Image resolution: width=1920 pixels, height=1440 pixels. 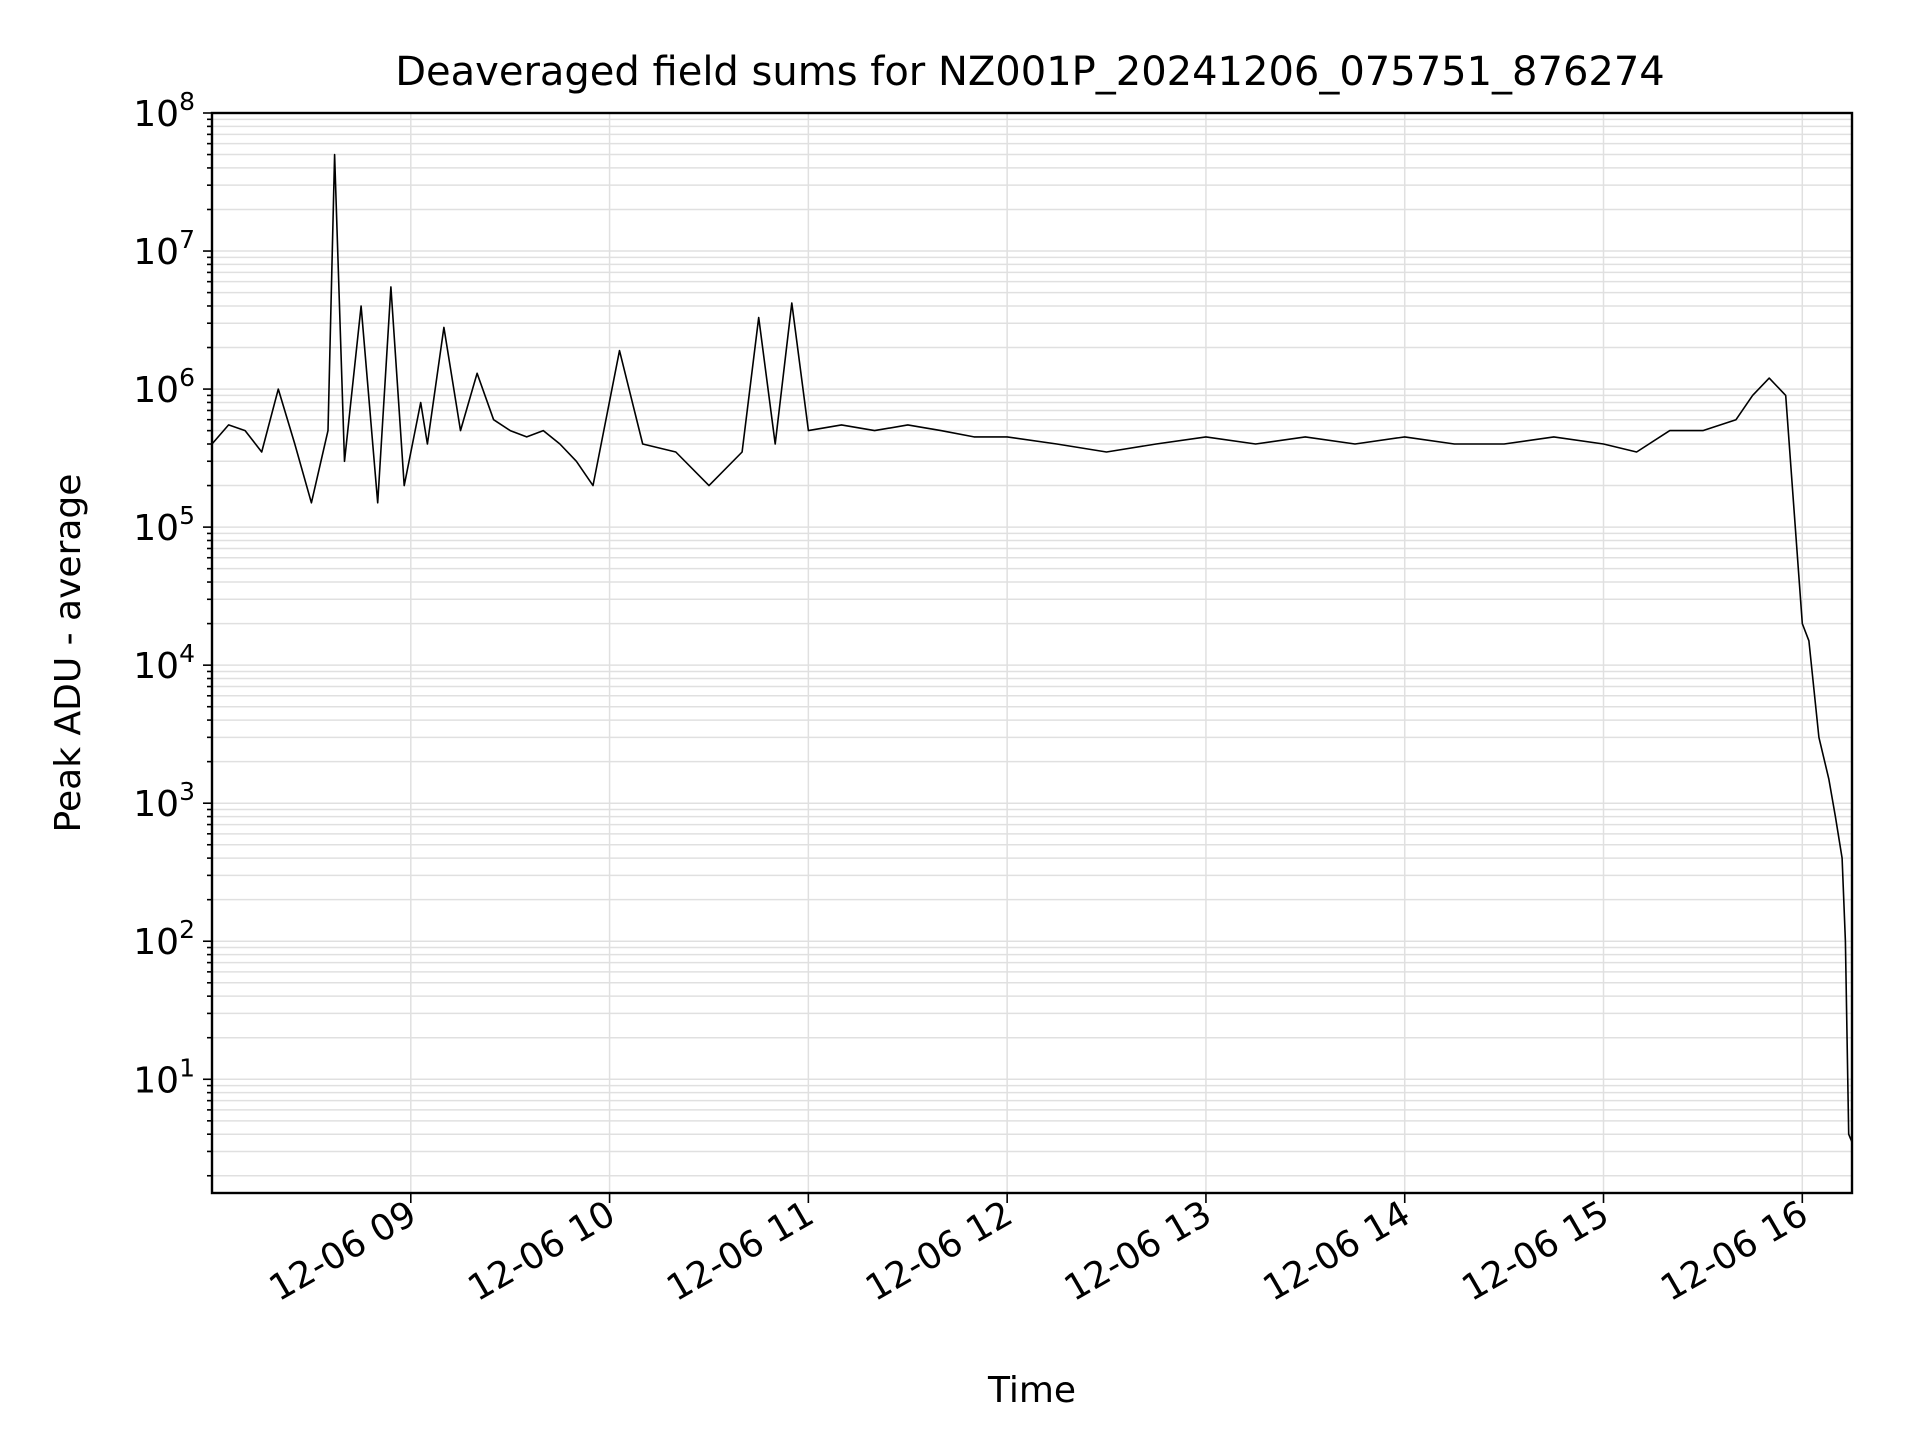 What do you see at coordinates (187, 515) in the screenshot?
I see `y-tick-exponent: 5` at bounding box center [187, 515].